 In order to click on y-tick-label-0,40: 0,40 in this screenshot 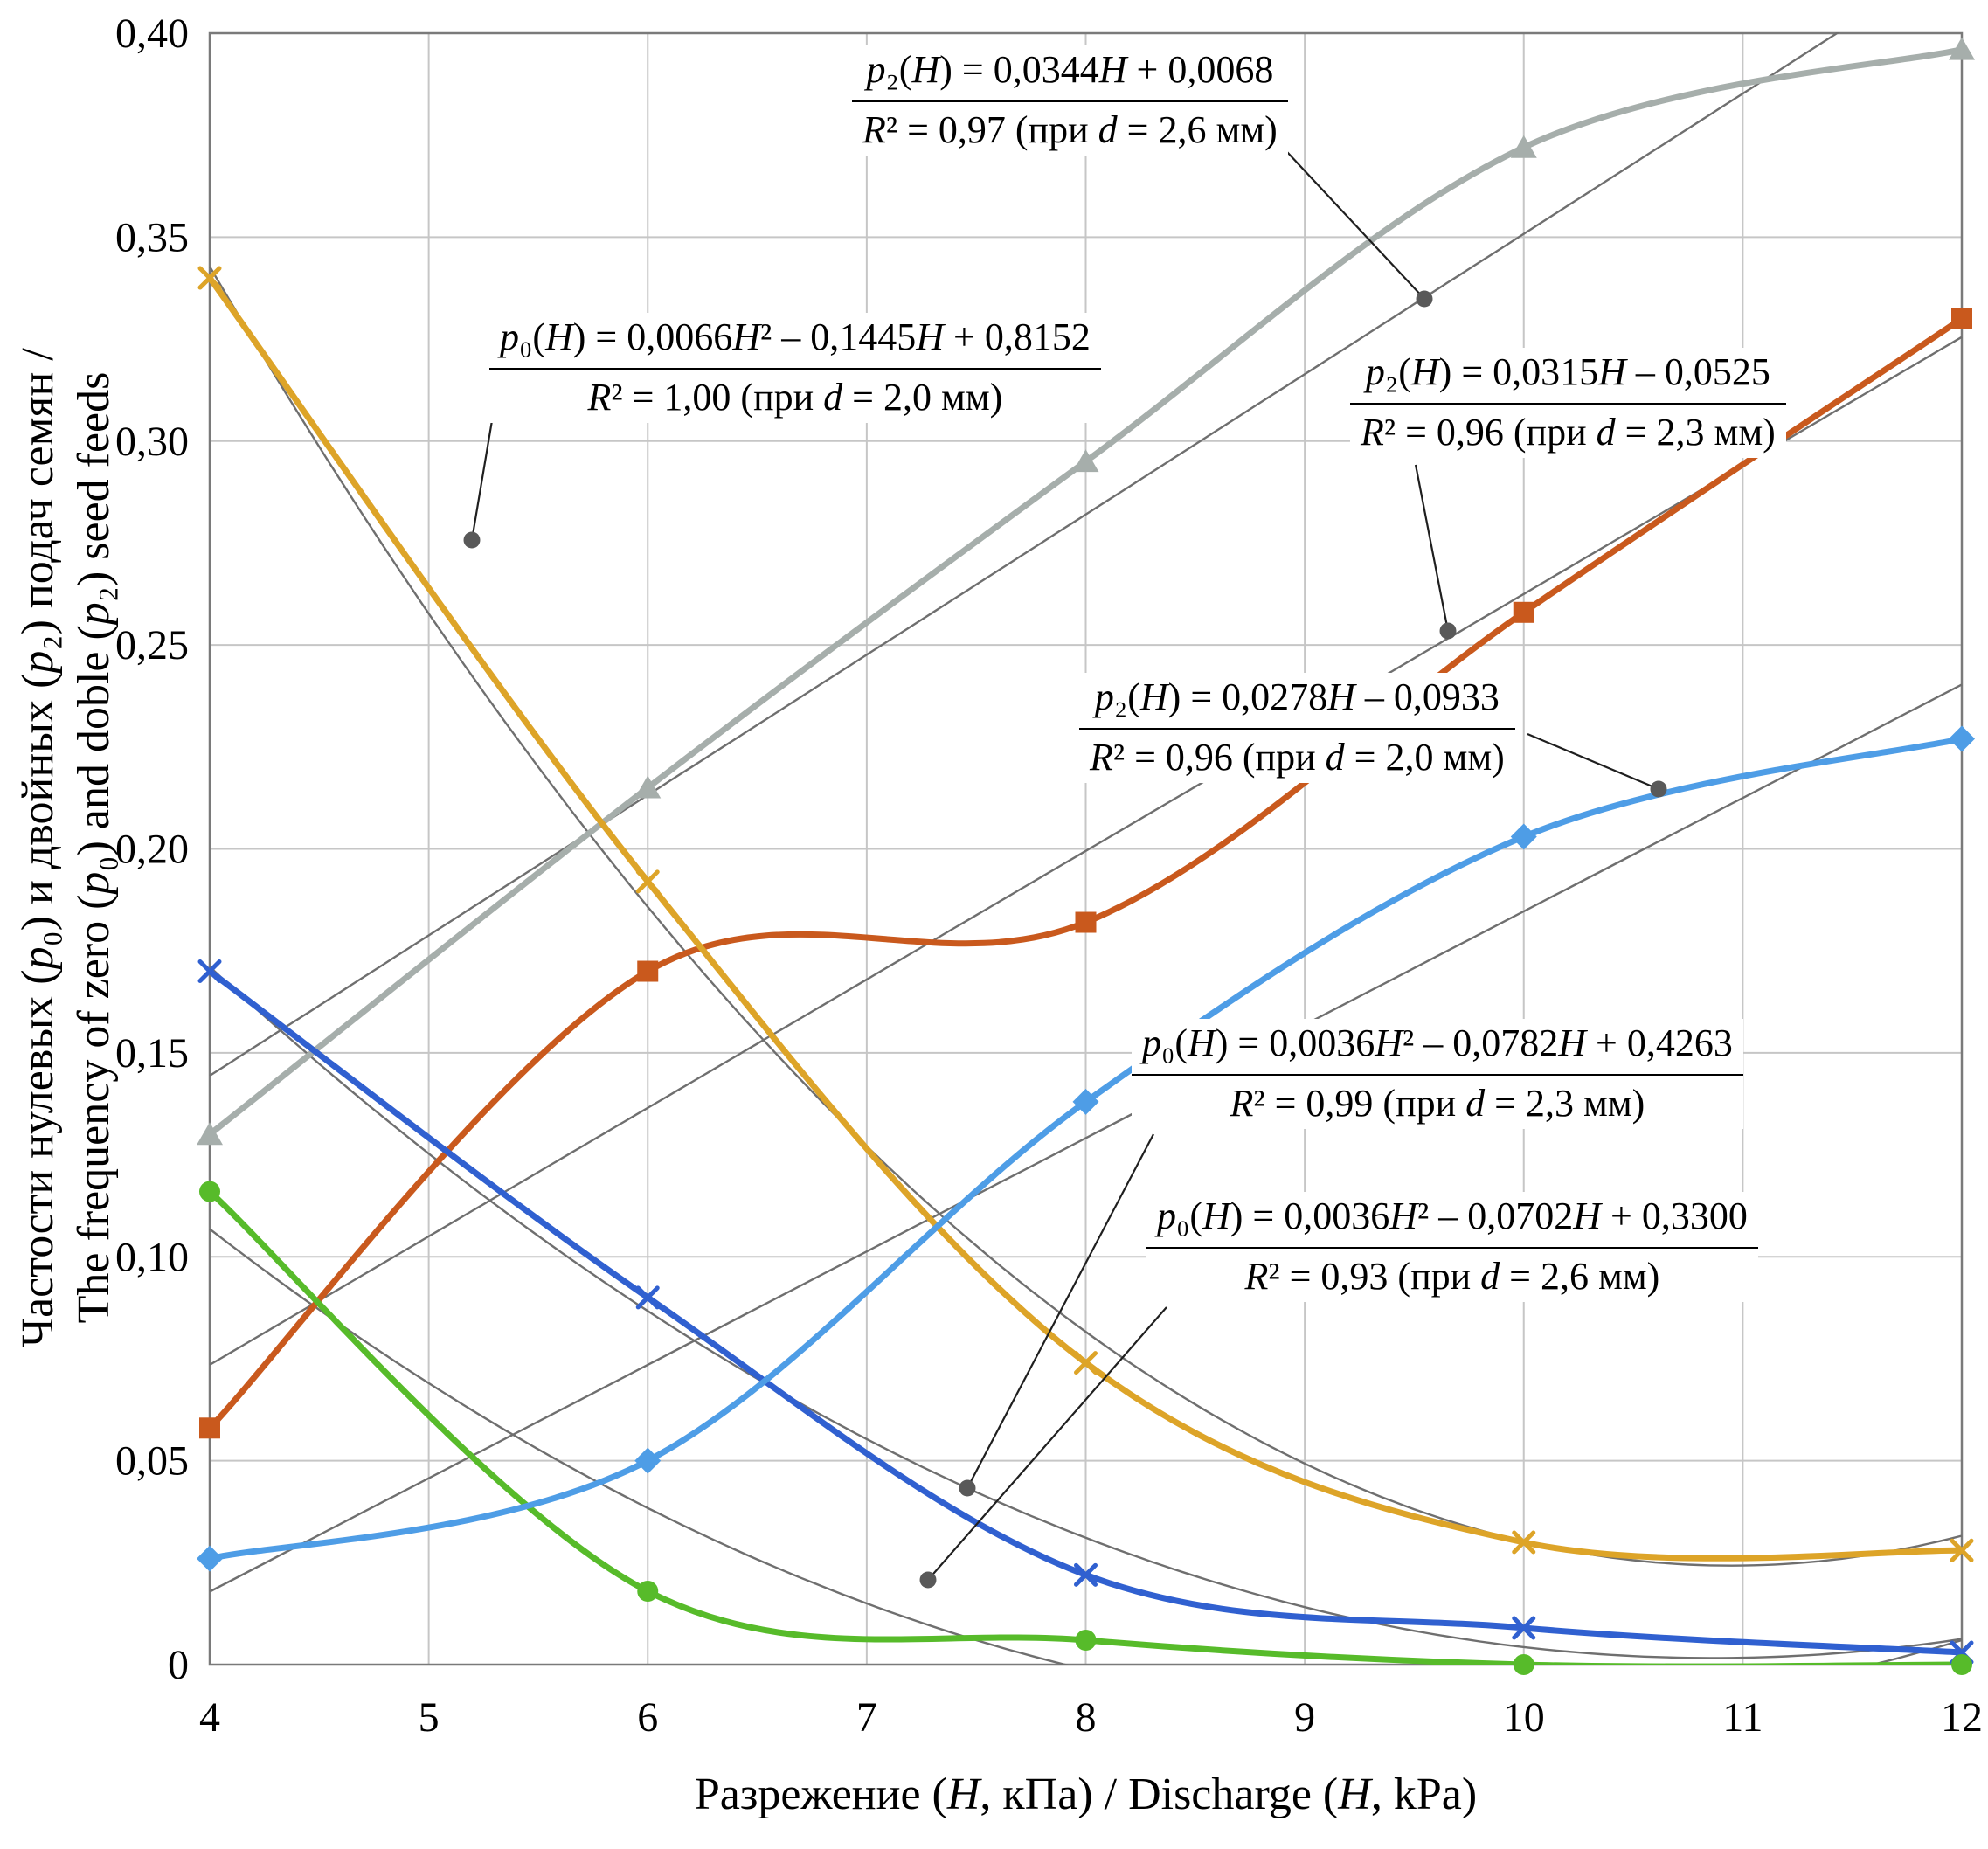, I will do `click(152, 33)`.